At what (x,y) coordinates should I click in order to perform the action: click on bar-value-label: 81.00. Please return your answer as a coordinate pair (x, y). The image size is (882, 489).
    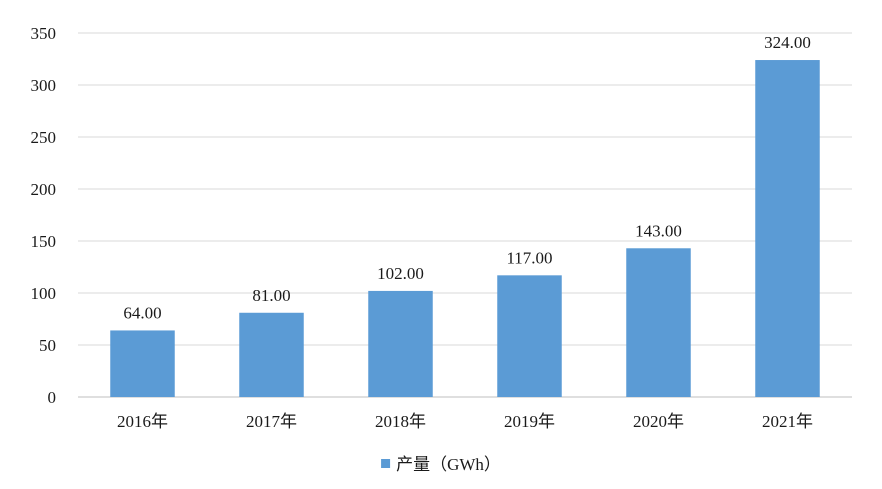
    Looking at the image, I should click on (271, 295).